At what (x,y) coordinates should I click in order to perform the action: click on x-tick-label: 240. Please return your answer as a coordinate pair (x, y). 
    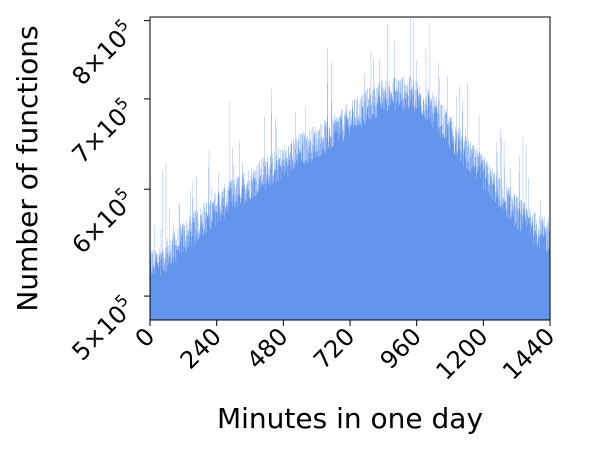
    Looking at the image, I should click on (201, 348).